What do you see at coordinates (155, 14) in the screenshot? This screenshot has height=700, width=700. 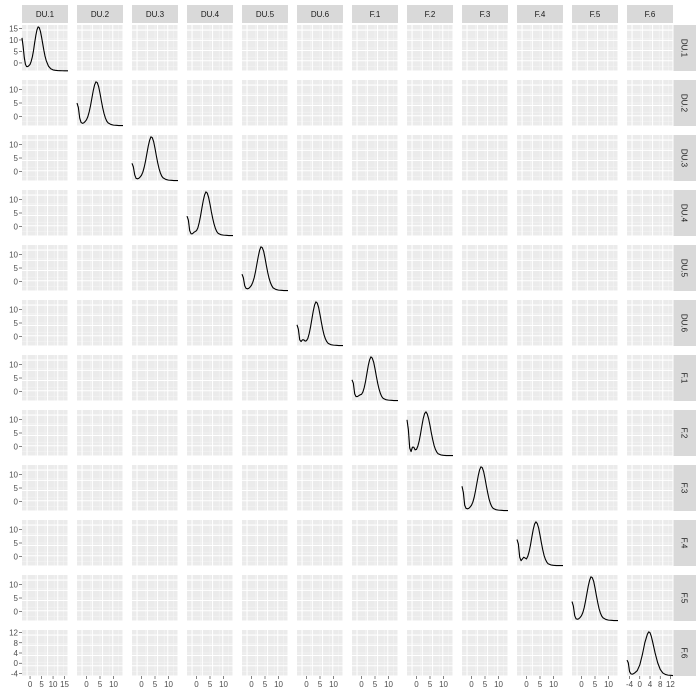 I see `strip-top-label: DU.3` at bounding box center [155, 14].